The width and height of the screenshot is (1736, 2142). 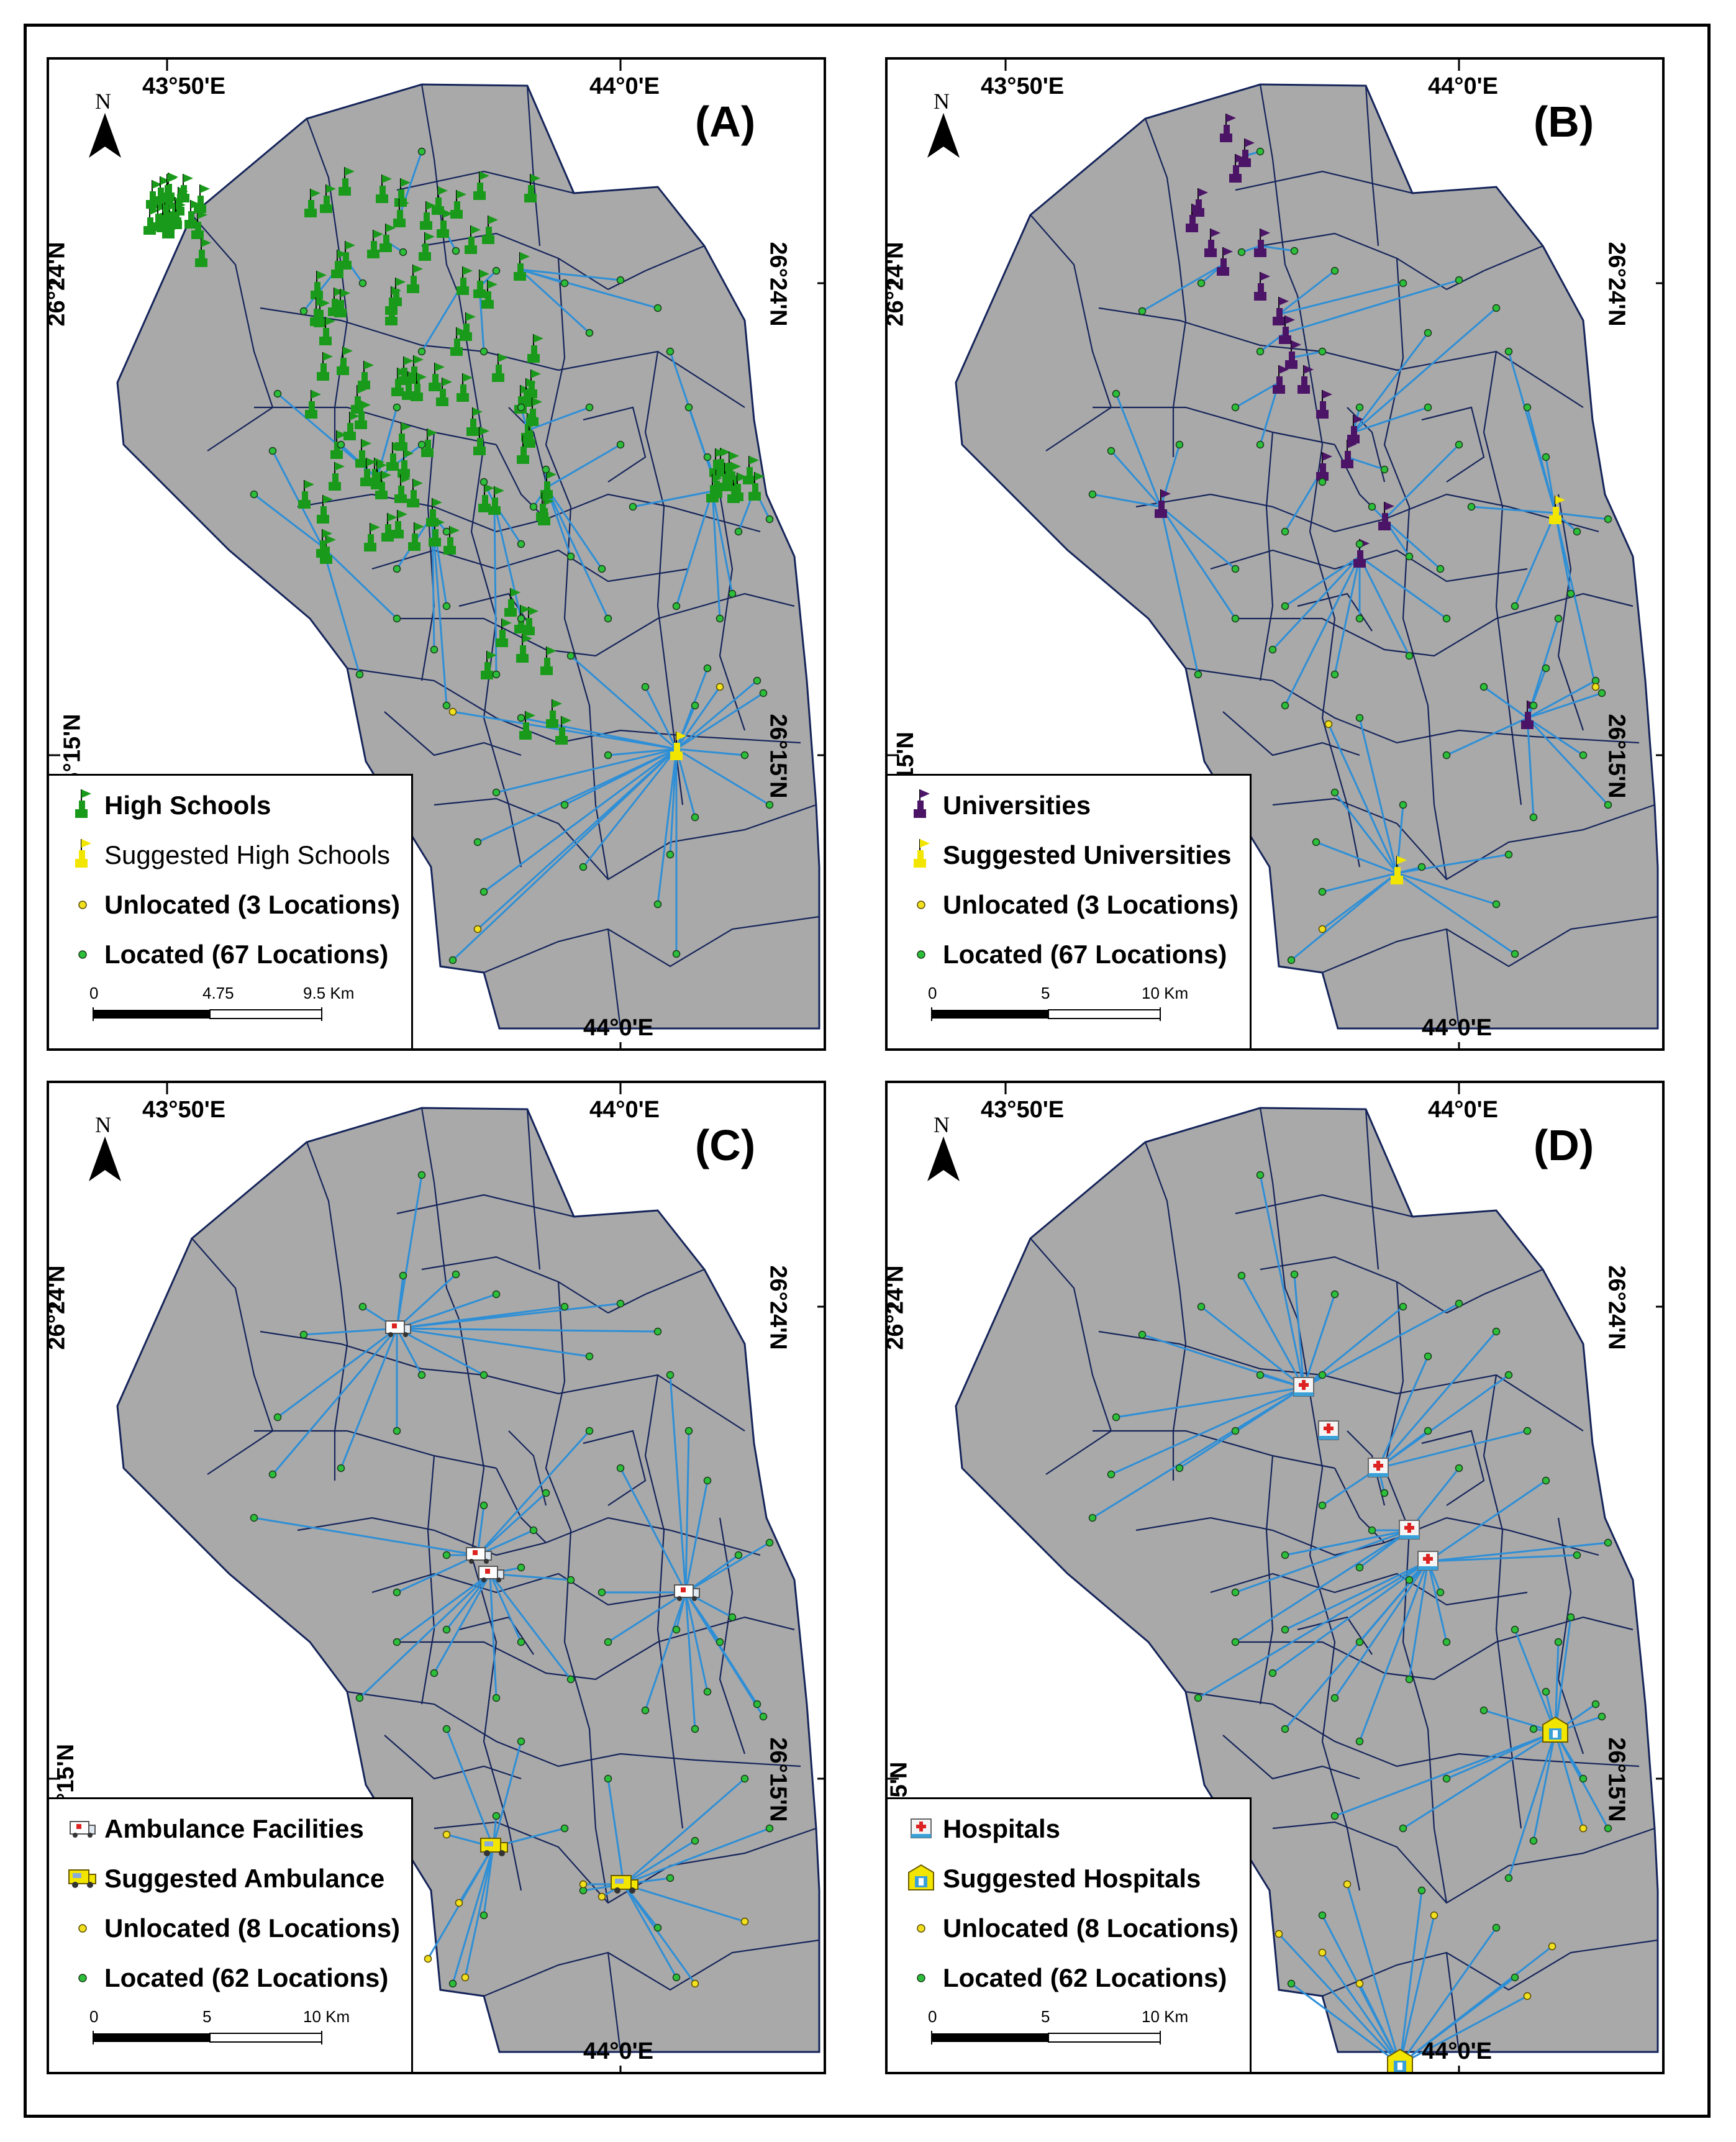 I want to click on panel-label: (D), so click(x=1564, y=1145).